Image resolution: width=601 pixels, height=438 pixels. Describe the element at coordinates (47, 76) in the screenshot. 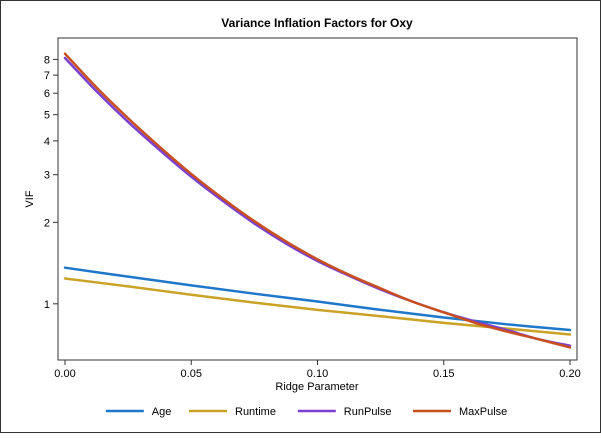

I see `y-tick-label: 7` at that location.